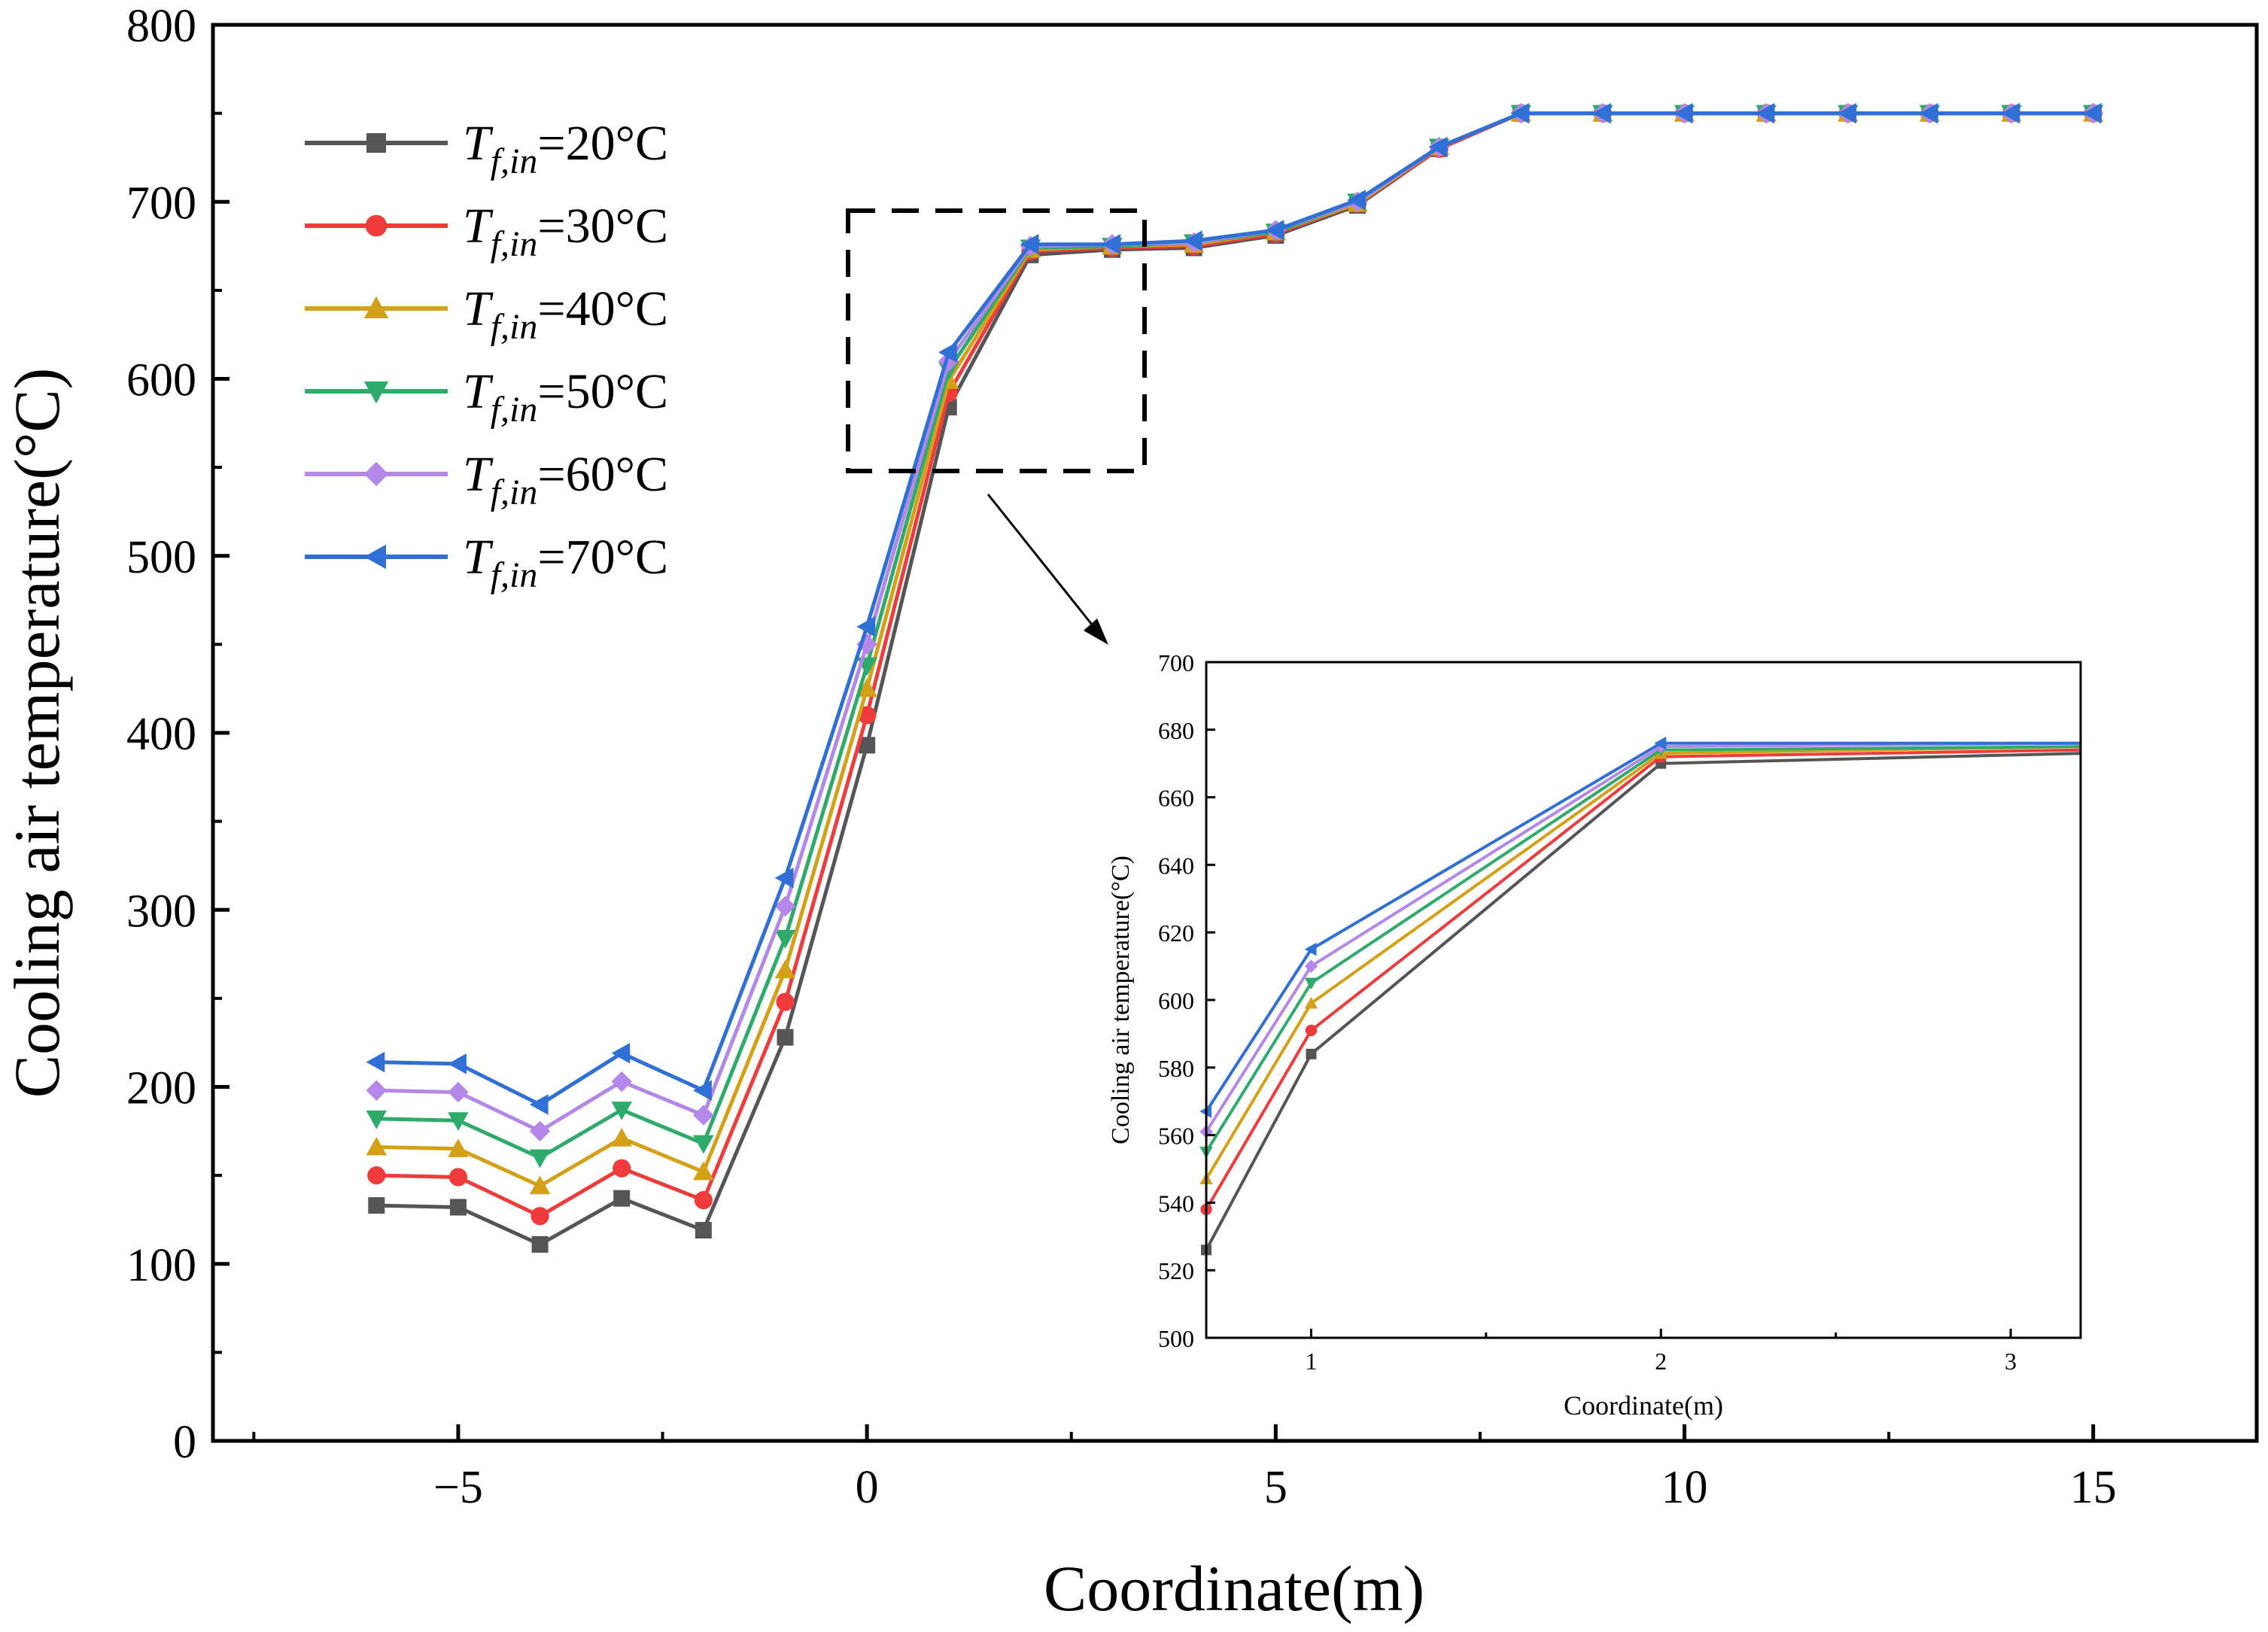 Image resolution: width=2268 pixels, height=1632 pixels. Describe the element at coordinates (185, 1442) in the screenshot. I see `main-y-tick-label: 0` at that location.